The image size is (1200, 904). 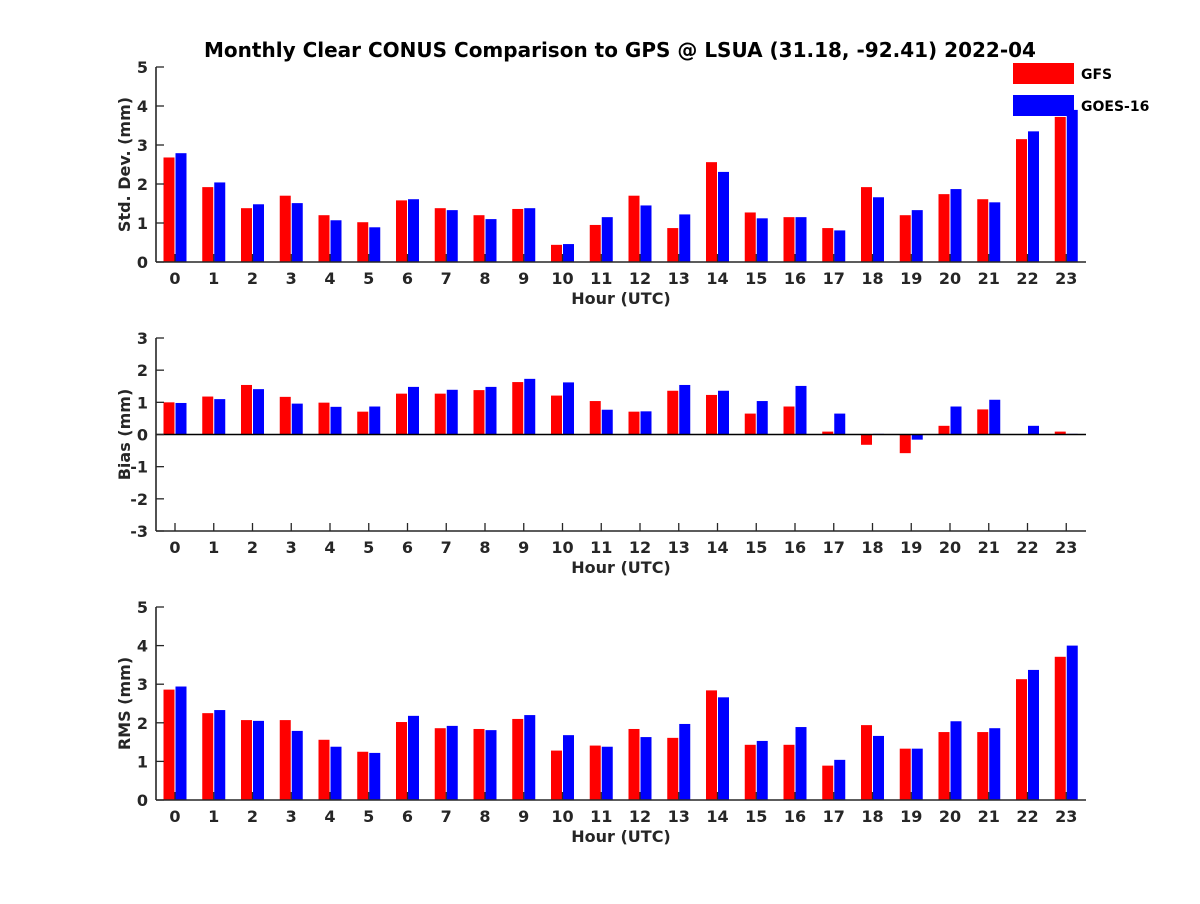 I want to click on y-tick-label: 4, so click(x=142, y=646).